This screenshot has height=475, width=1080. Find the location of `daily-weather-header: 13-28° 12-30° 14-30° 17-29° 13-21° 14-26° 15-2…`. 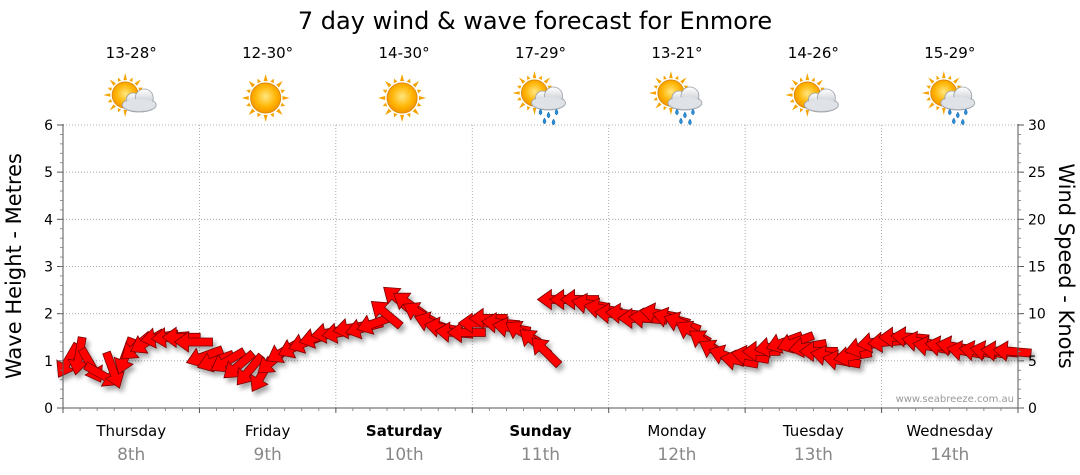

daily-weather-header: 13-28° 12-30° 14-30° 17-29° 13-21° 14-26° 15-2… is located at coordinates (539, 85).